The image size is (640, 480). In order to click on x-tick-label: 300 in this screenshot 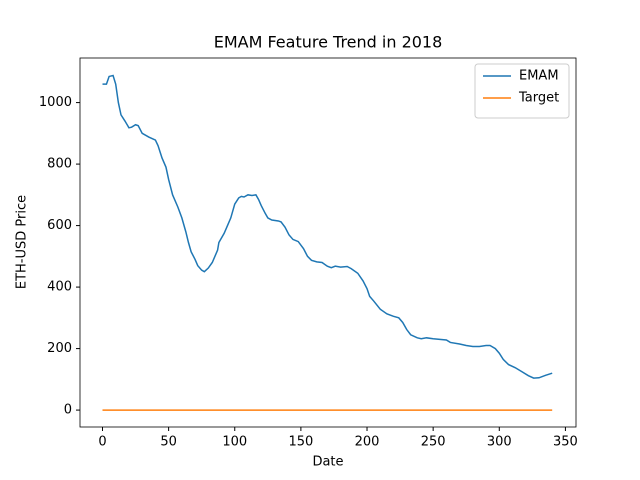, I will do `click(499, 442)`.